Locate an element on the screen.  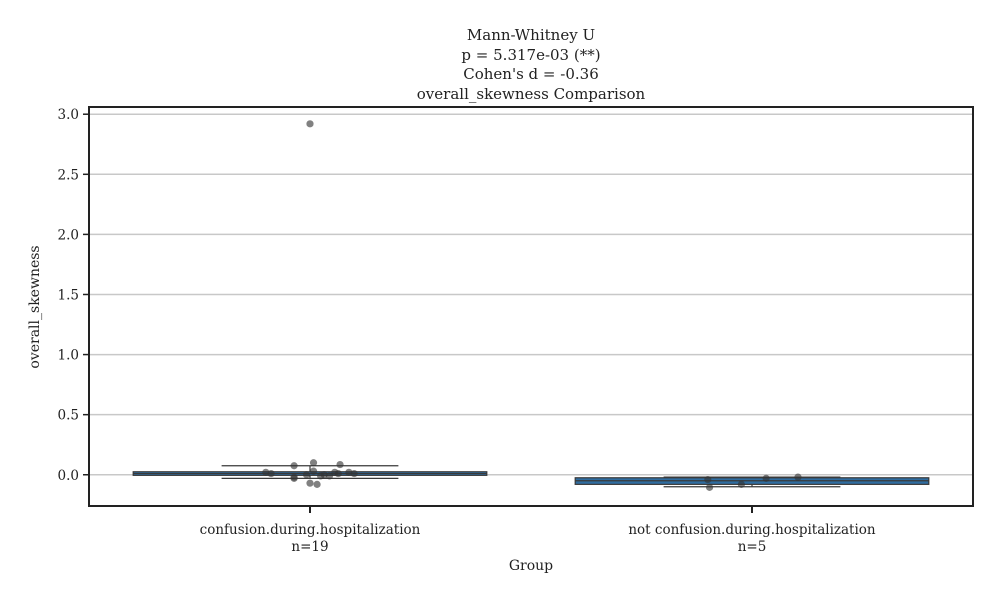
title-line-p-value: p = 5.317e-03 (**) is located at coordinates (530, 55).